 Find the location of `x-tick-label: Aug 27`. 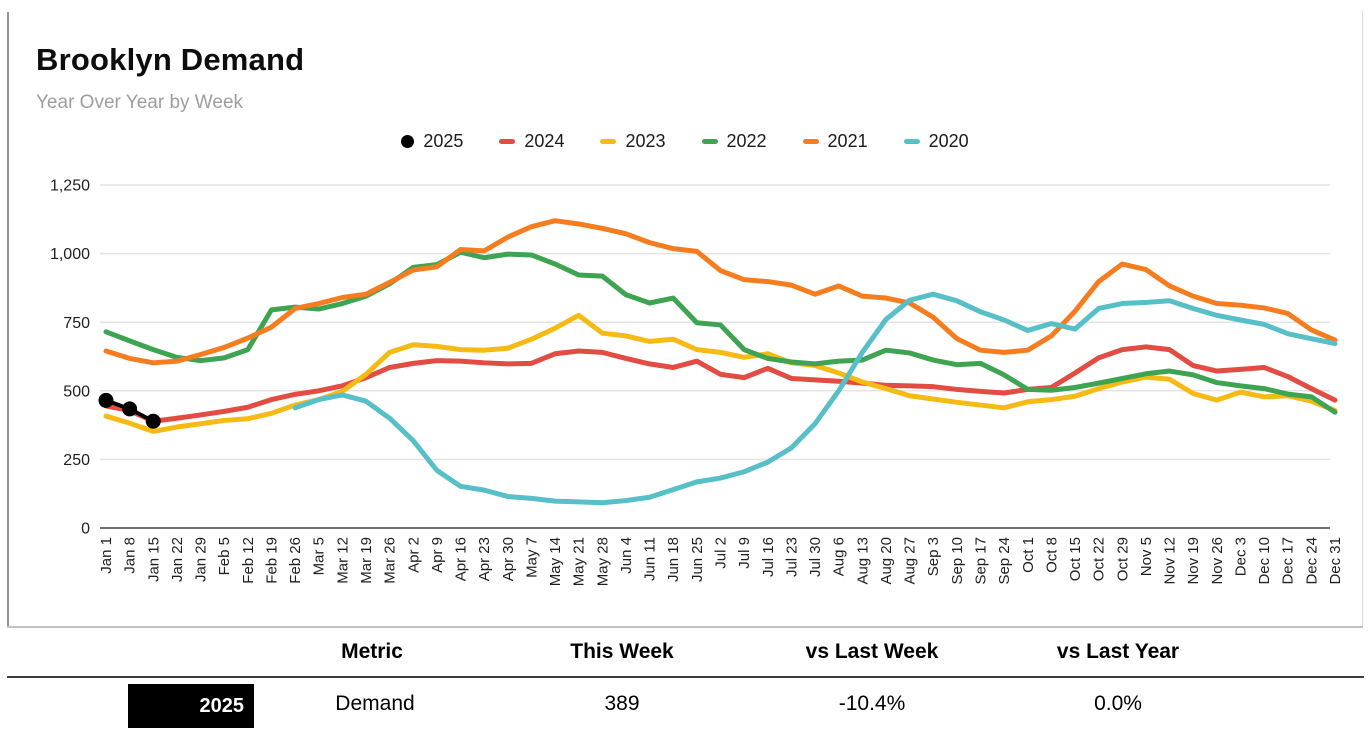

x-tick-label: Aug 27 is located at coordinates (910, 561).